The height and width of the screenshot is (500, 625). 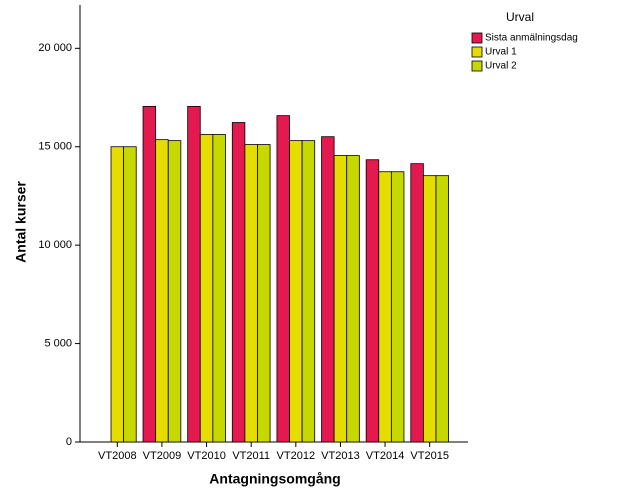 I want to click on legend-title: Urval, so click(x=520, y=17).